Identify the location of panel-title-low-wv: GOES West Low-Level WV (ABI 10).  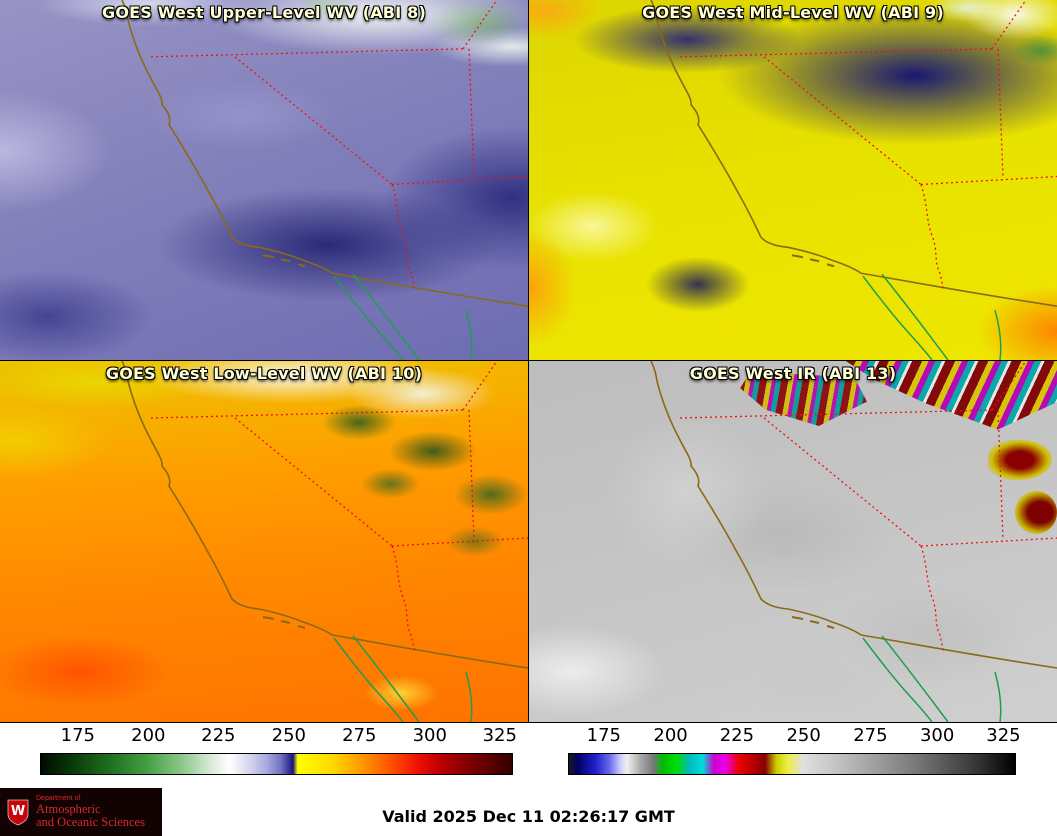
(264, 373).